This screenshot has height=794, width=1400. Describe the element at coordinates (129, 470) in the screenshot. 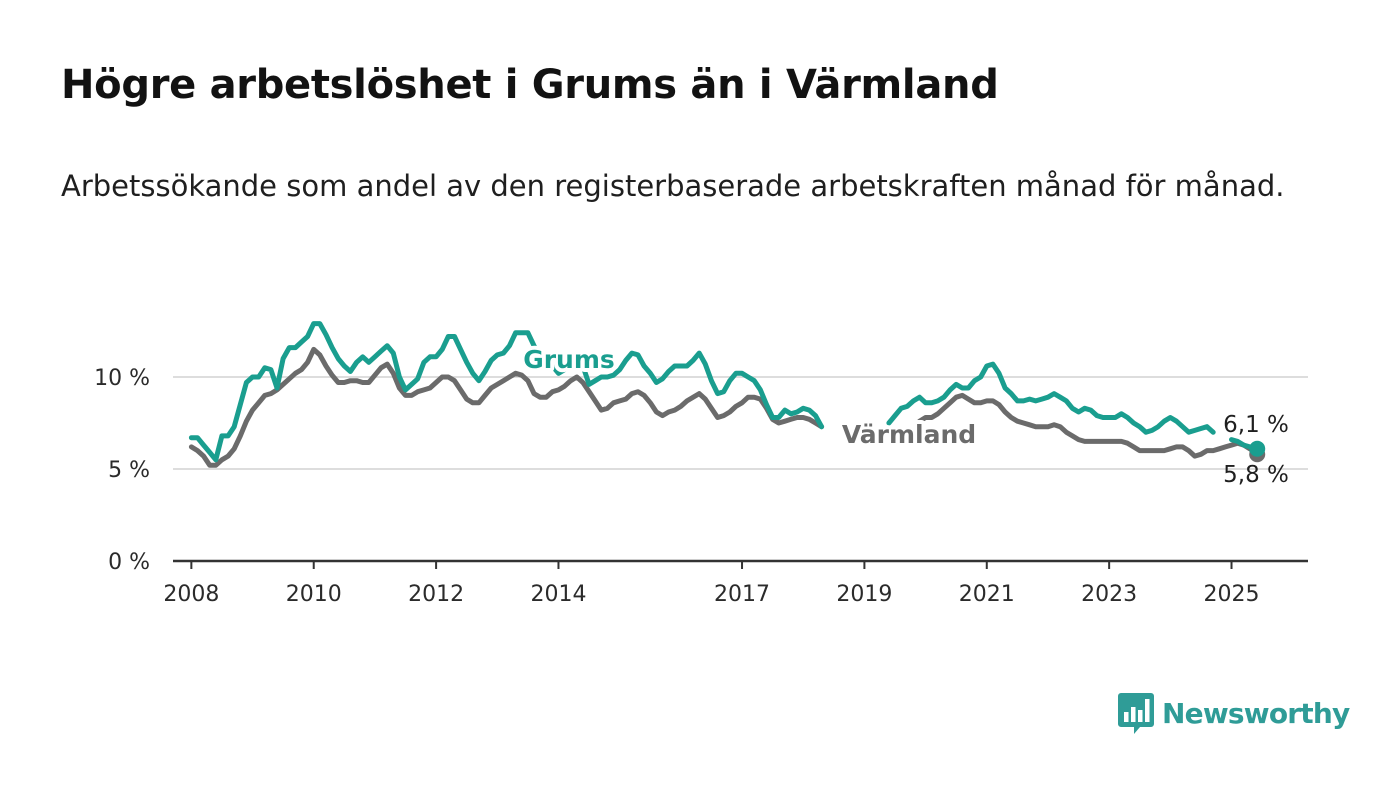

I see `y-tick-label: 5 %` at that location.